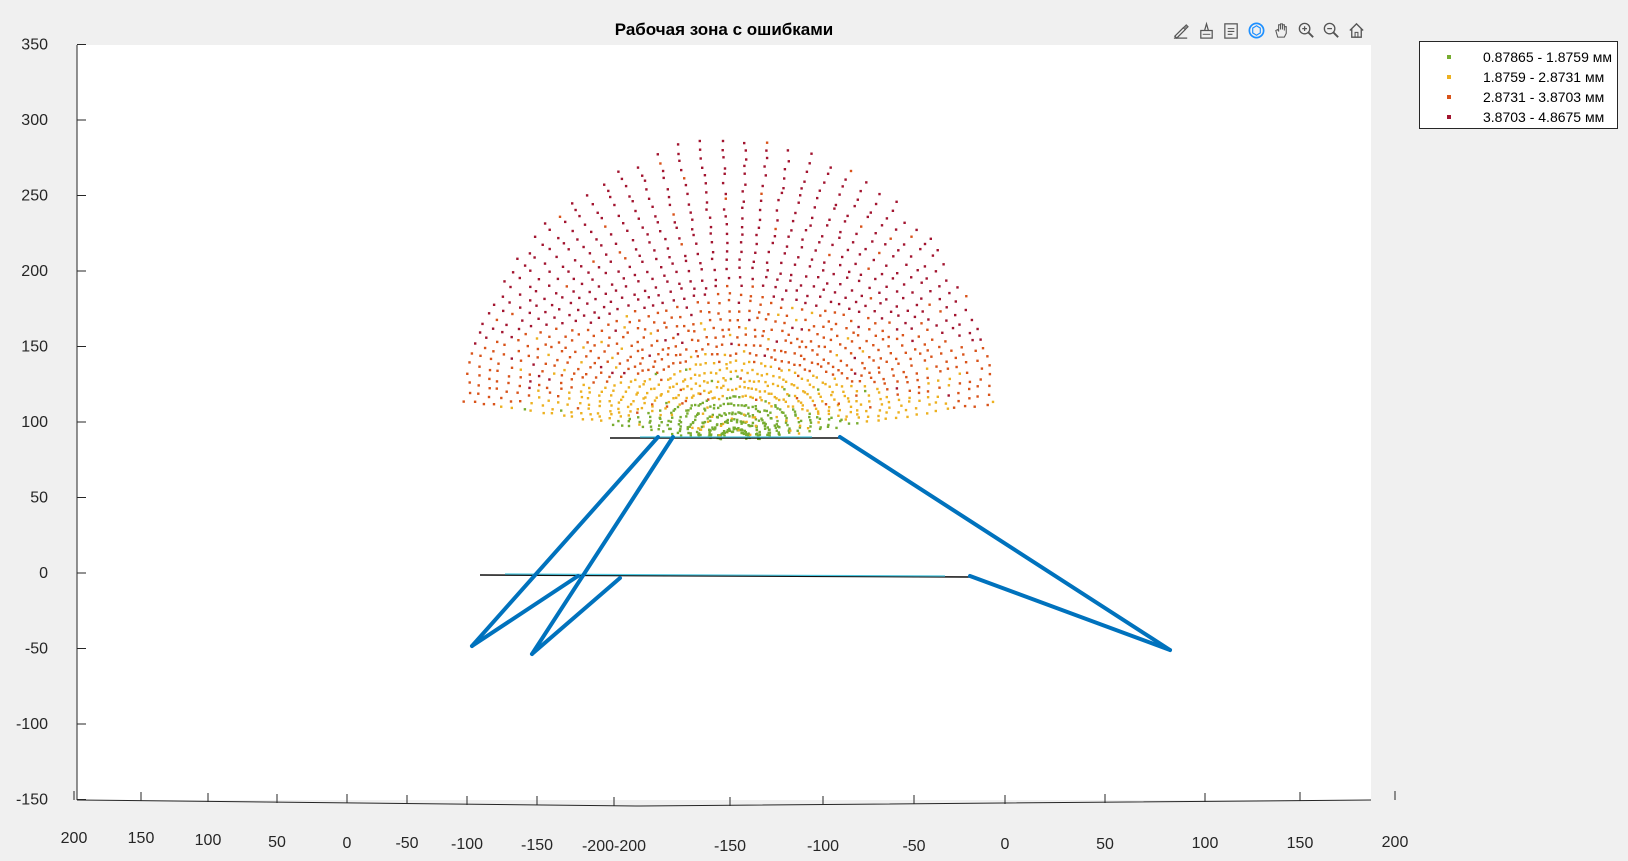  What do you see at coordinates (1181, 30) in the screenshot?
I see `brush-button` at bounding box center [1181, 30].